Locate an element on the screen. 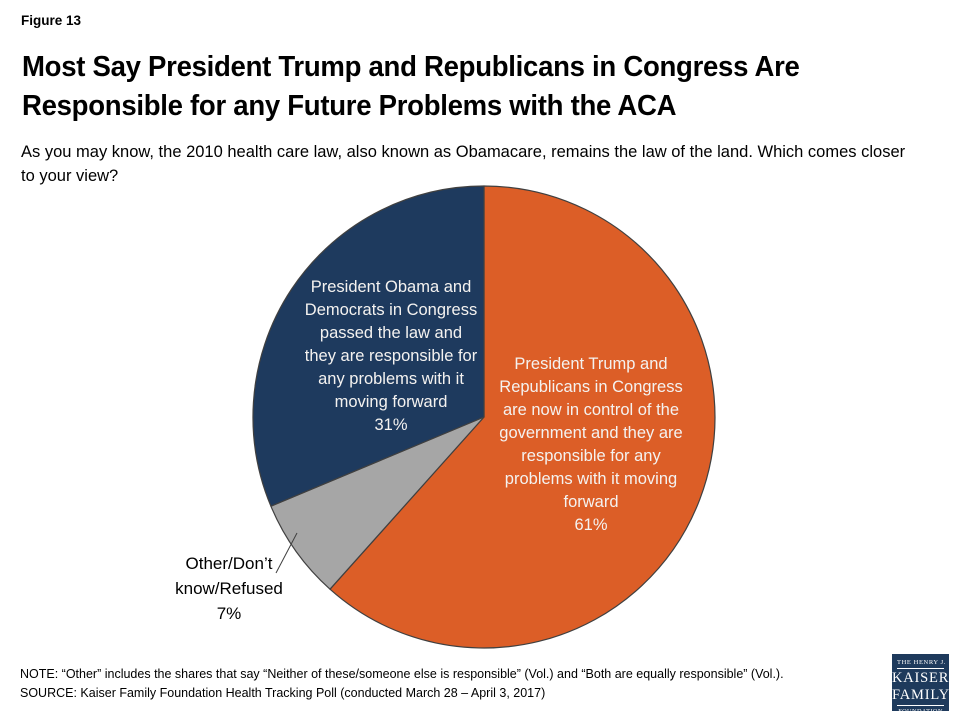 The image size is (960, 720). kff-logo-line-top: THE HENRY J. is located at coordinates (921, 664).